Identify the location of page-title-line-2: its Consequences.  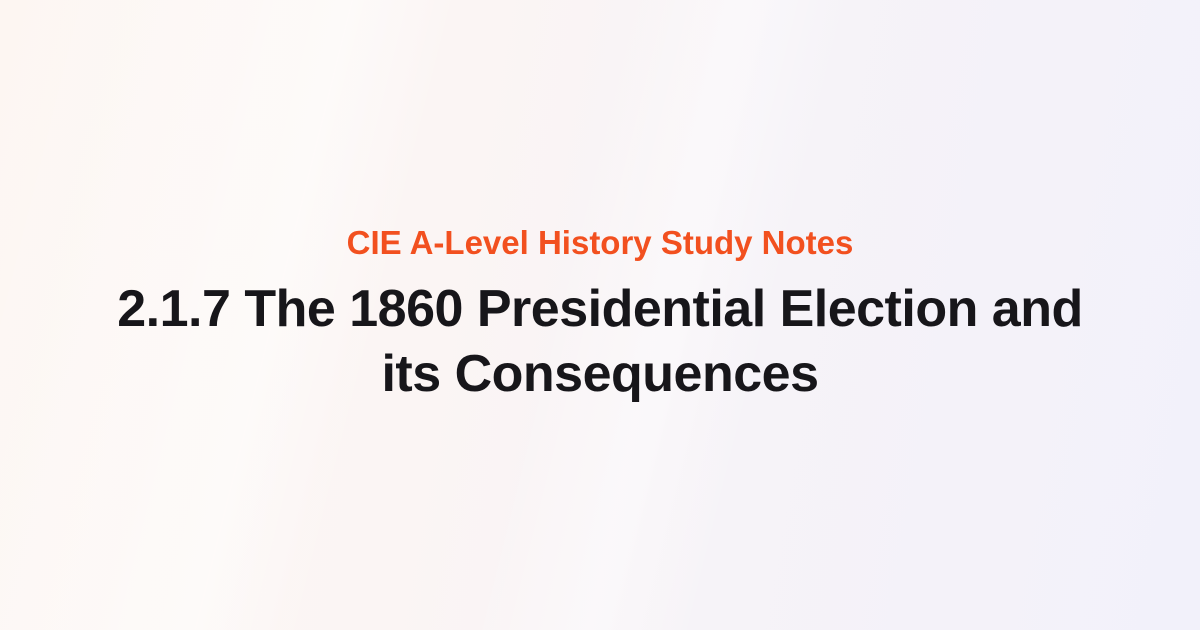
(600, 373).